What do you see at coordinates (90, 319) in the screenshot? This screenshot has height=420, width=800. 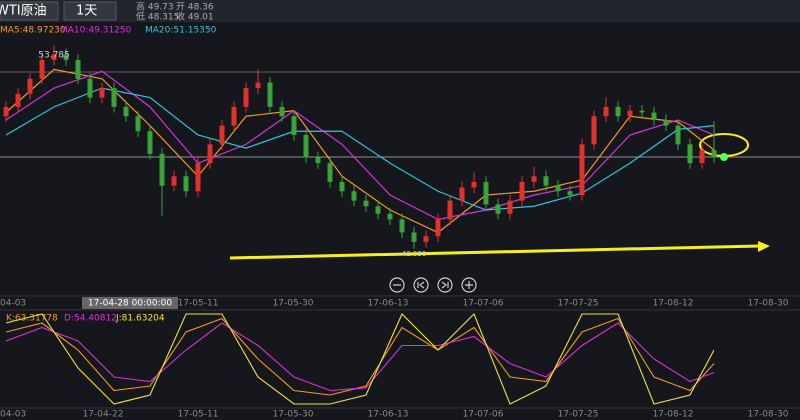 I see `legend-entry: D:54.40812` at bounding box center [90, 319].